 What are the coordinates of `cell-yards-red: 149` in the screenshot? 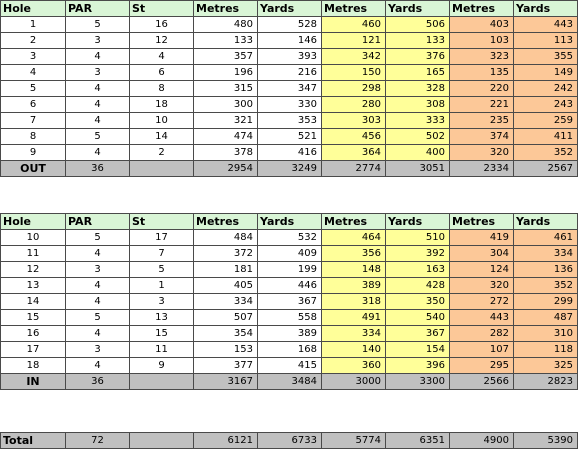 It's located at (545, 72).